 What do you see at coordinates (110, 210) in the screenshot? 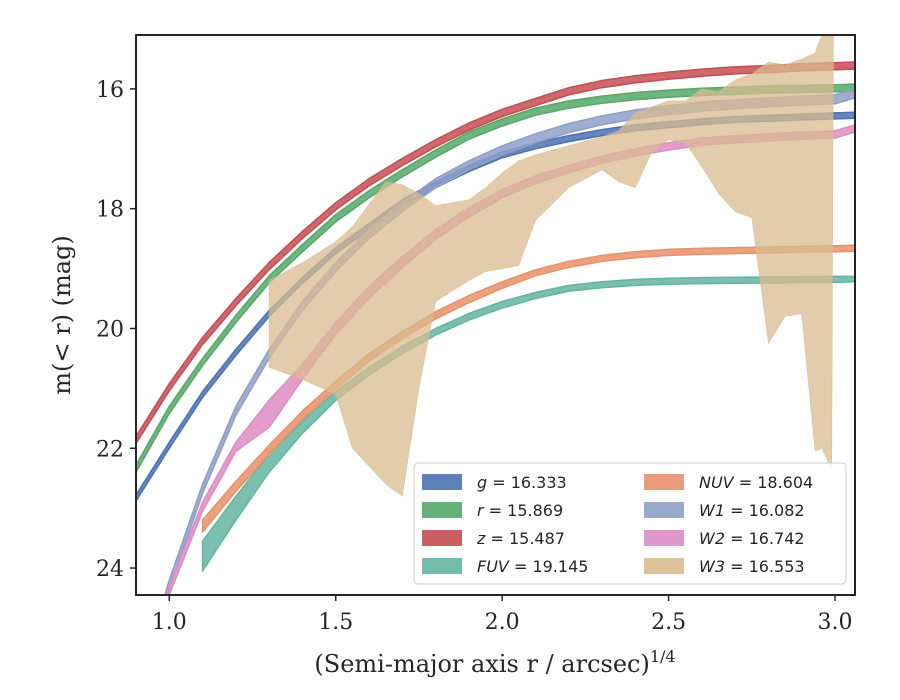
I see `y-tick-label: 18` at bounding box center [110, 210].